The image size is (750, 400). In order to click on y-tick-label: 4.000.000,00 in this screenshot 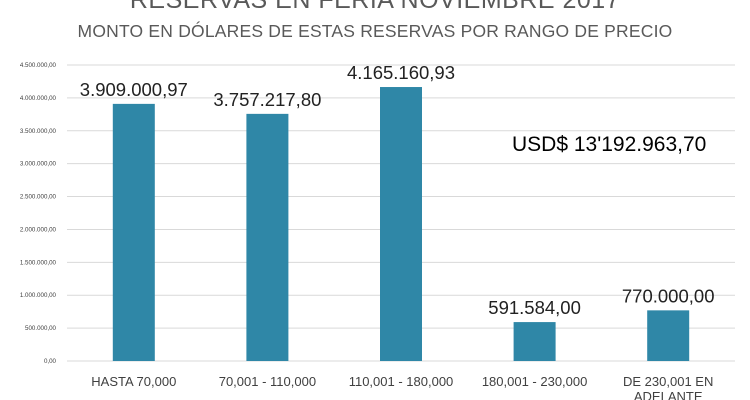, I will do `click(38, 98)`.